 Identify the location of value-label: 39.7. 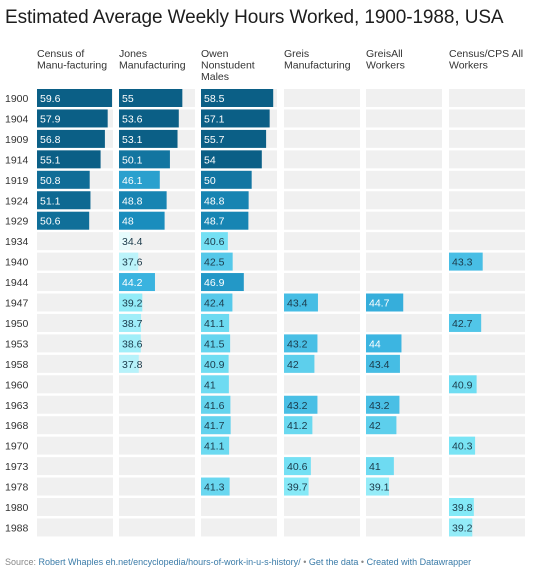
(297, 488).